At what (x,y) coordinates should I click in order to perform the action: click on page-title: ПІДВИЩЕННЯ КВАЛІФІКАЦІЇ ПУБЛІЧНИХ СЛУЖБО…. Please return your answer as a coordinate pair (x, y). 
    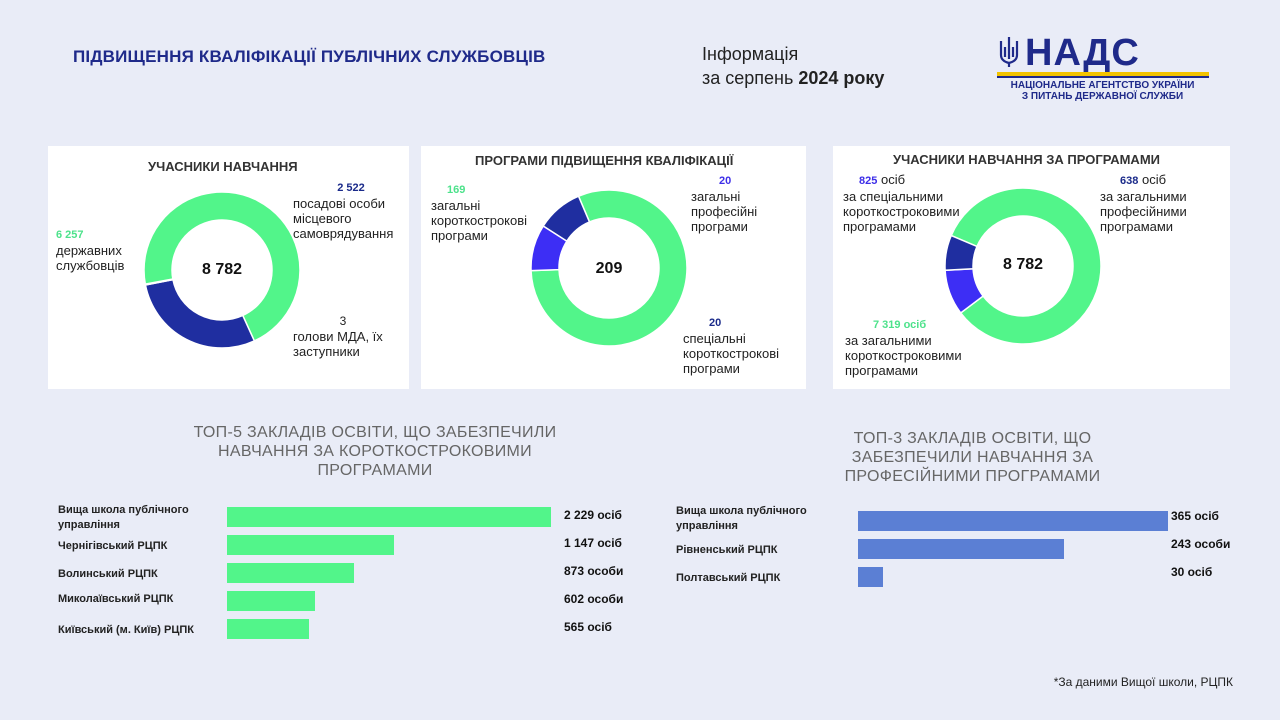
    Looking at the image, I should click on (309, 56).